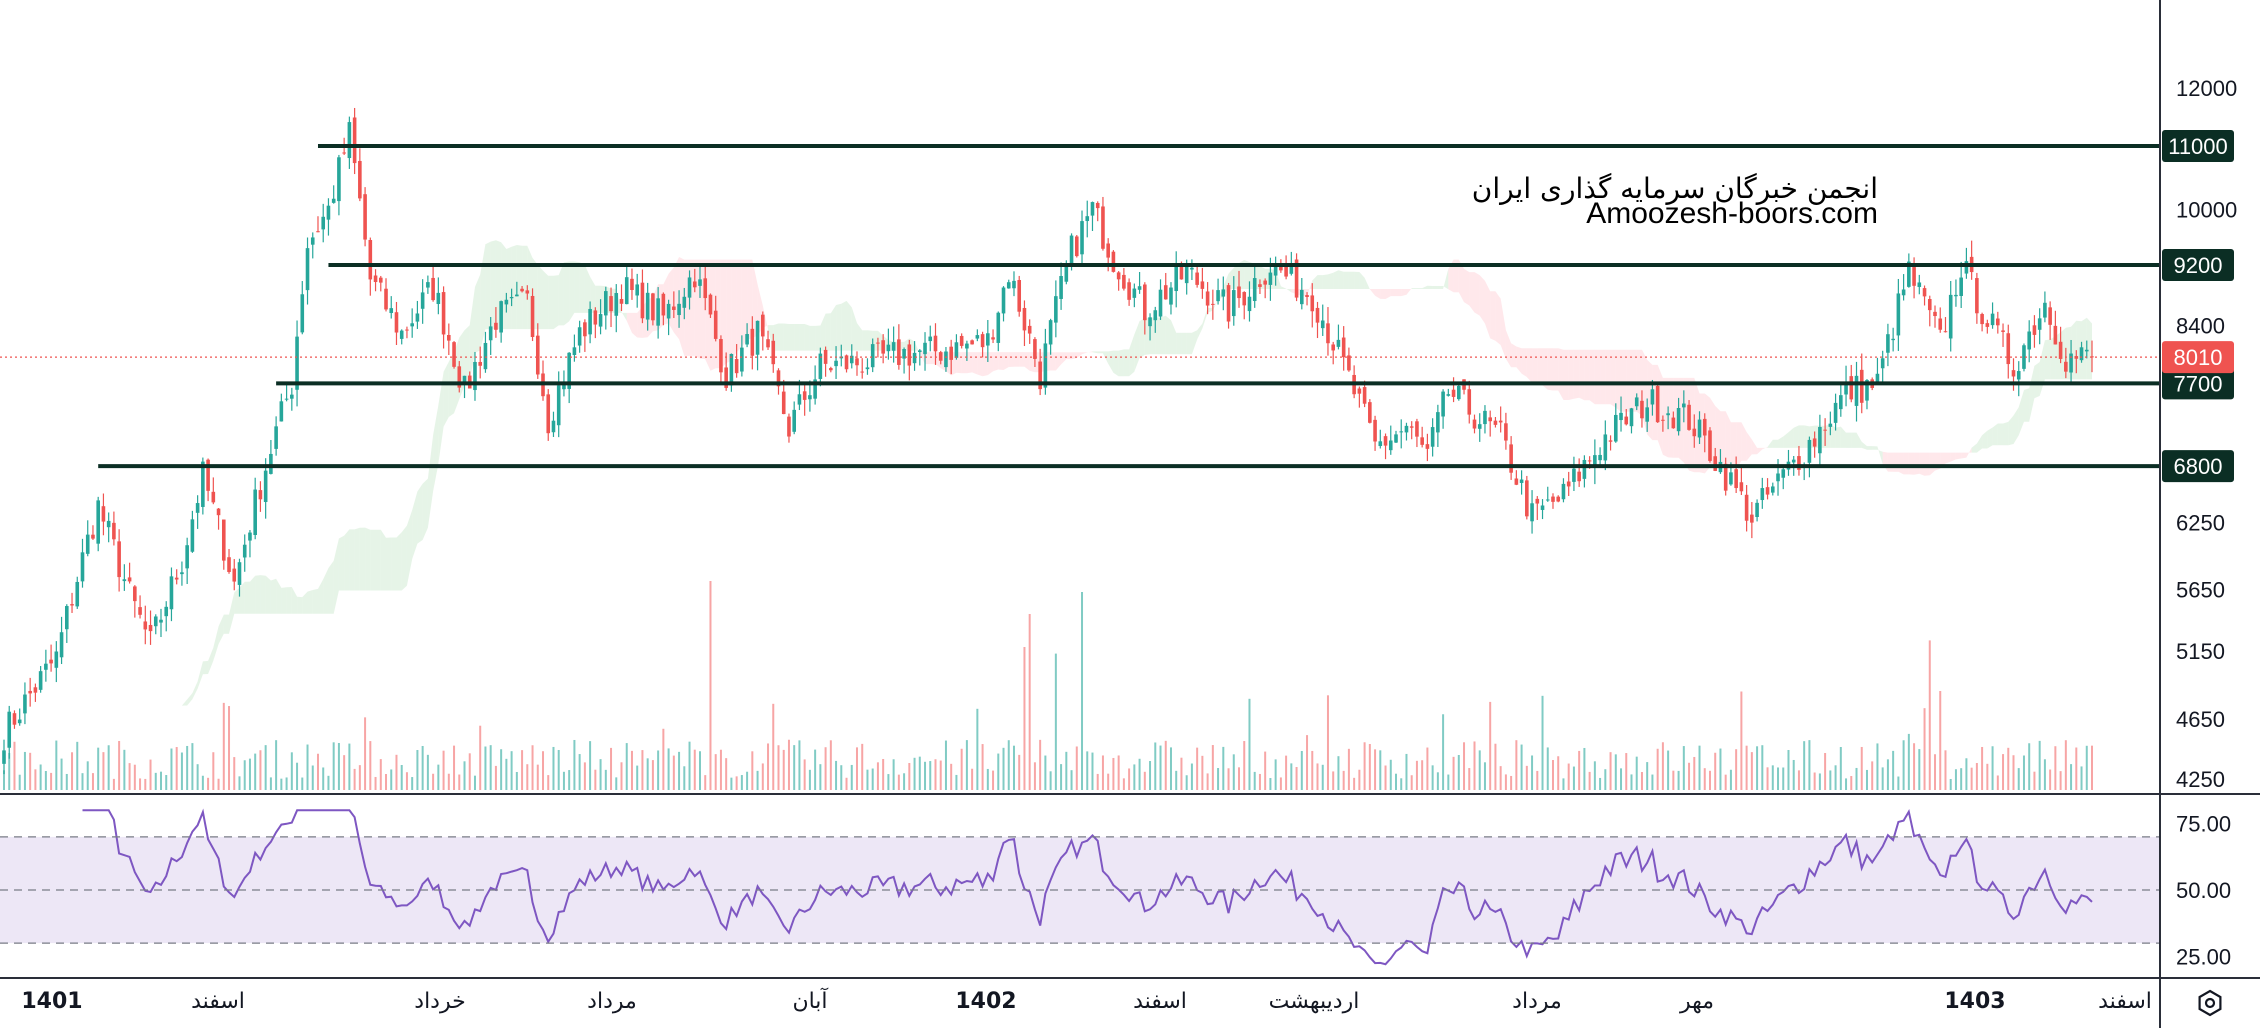  What do you see at coordinates (810, 1000) in the screenshot?
I see `time-tick-label: آبان` at bounding box center [810, 1000].